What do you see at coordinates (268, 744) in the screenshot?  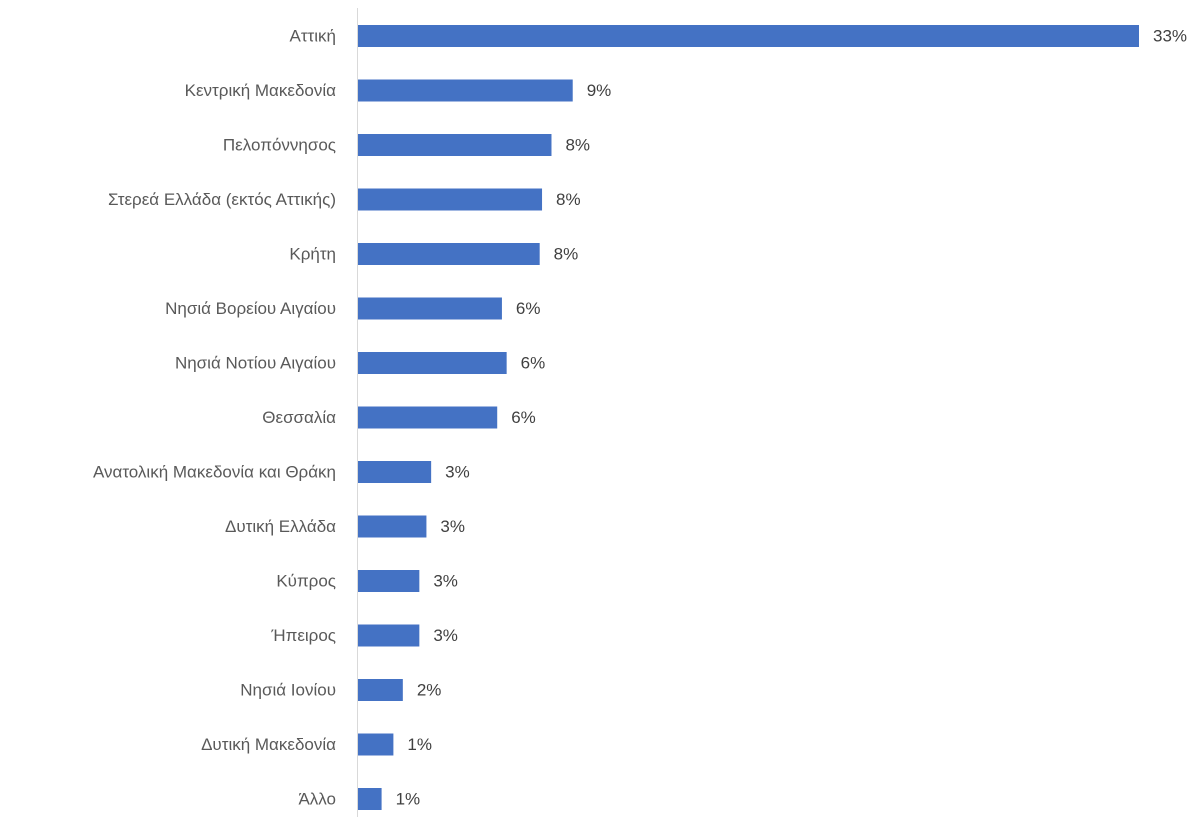 I see `category-tick-label: Δυτική Μακεδονία` at bounding box center [268, 744].